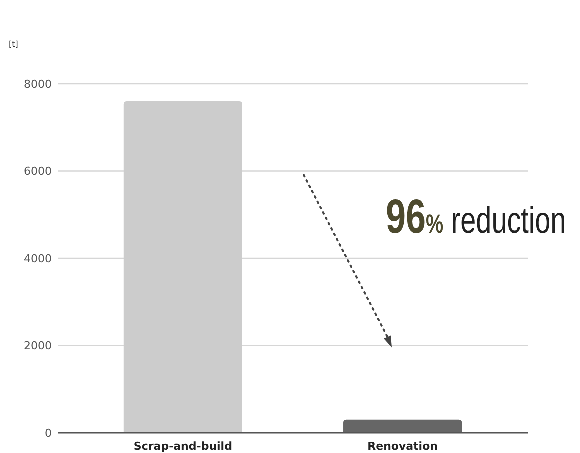 This screenshot has height=453, width=580. What do you see at coordinates (13, 44) in the screenshot?
I see `y-axis-title: [t]` at bounding box center [13, 44].